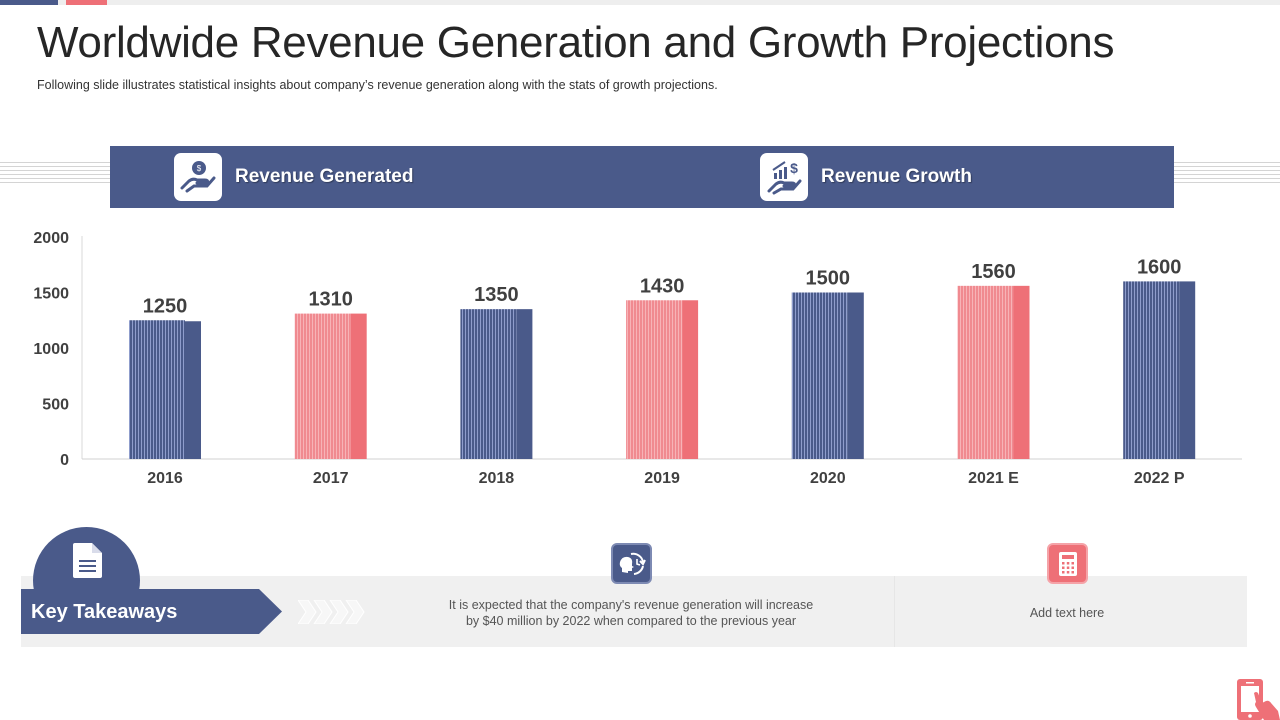 The image size is (1280, 720). Describe the element at coordinates (55, 173) in the screenshot. I see `decorative-lines-left` at that location.